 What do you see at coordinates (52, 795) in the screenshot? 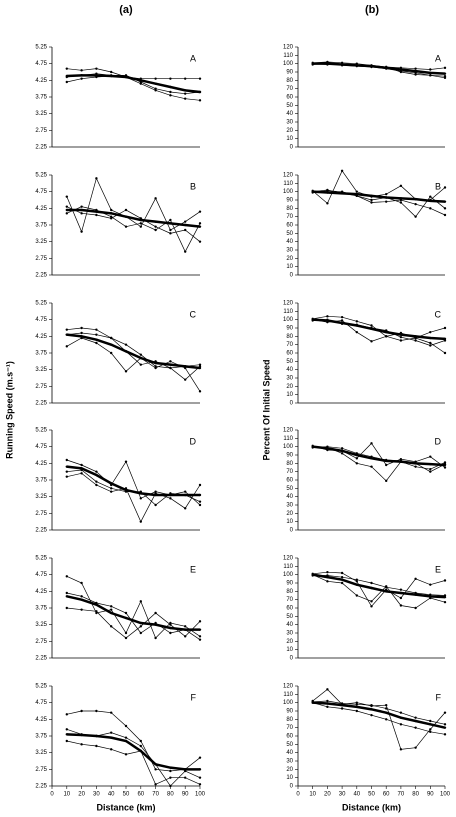
I see `x-tick-label: 0` at bounding box center [52, 795].